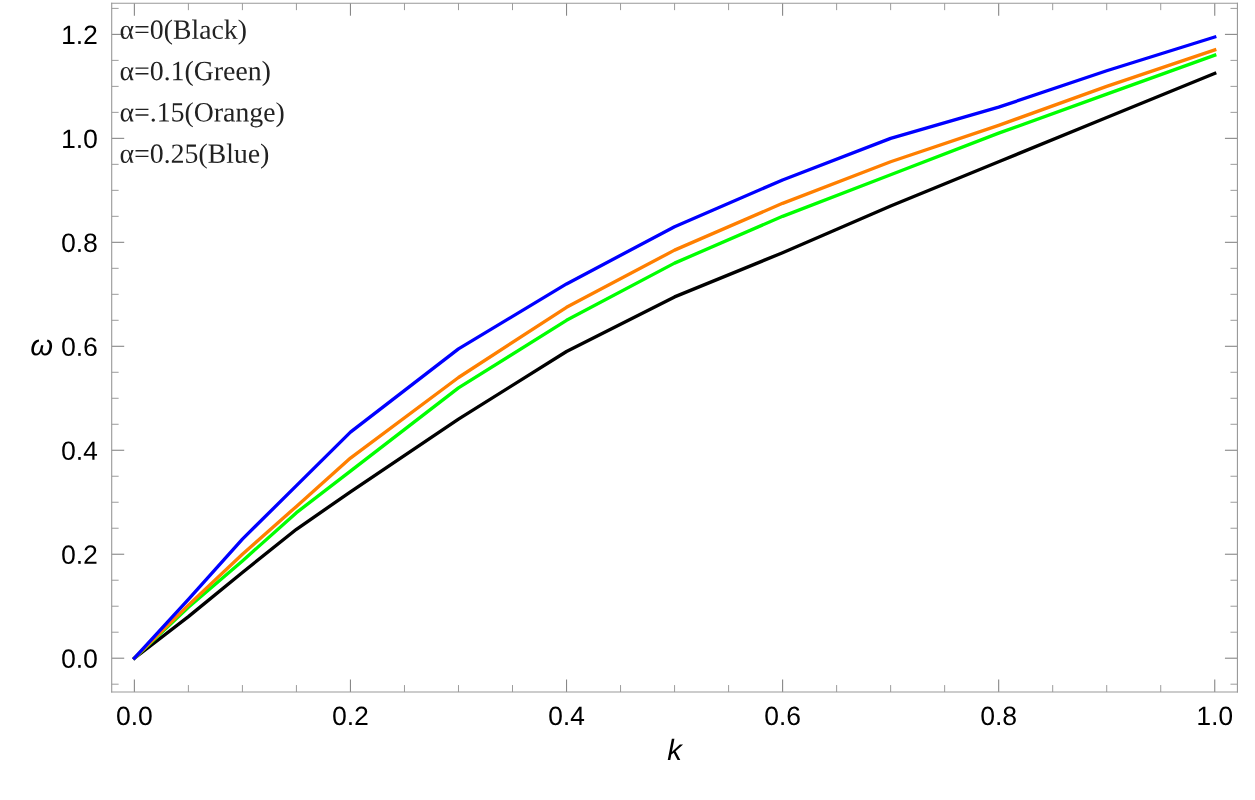  What do you see at coordinates (134, 716) in the screenshot?
I see `x-tick-label: 0.0` at bounding box center [134, 716].